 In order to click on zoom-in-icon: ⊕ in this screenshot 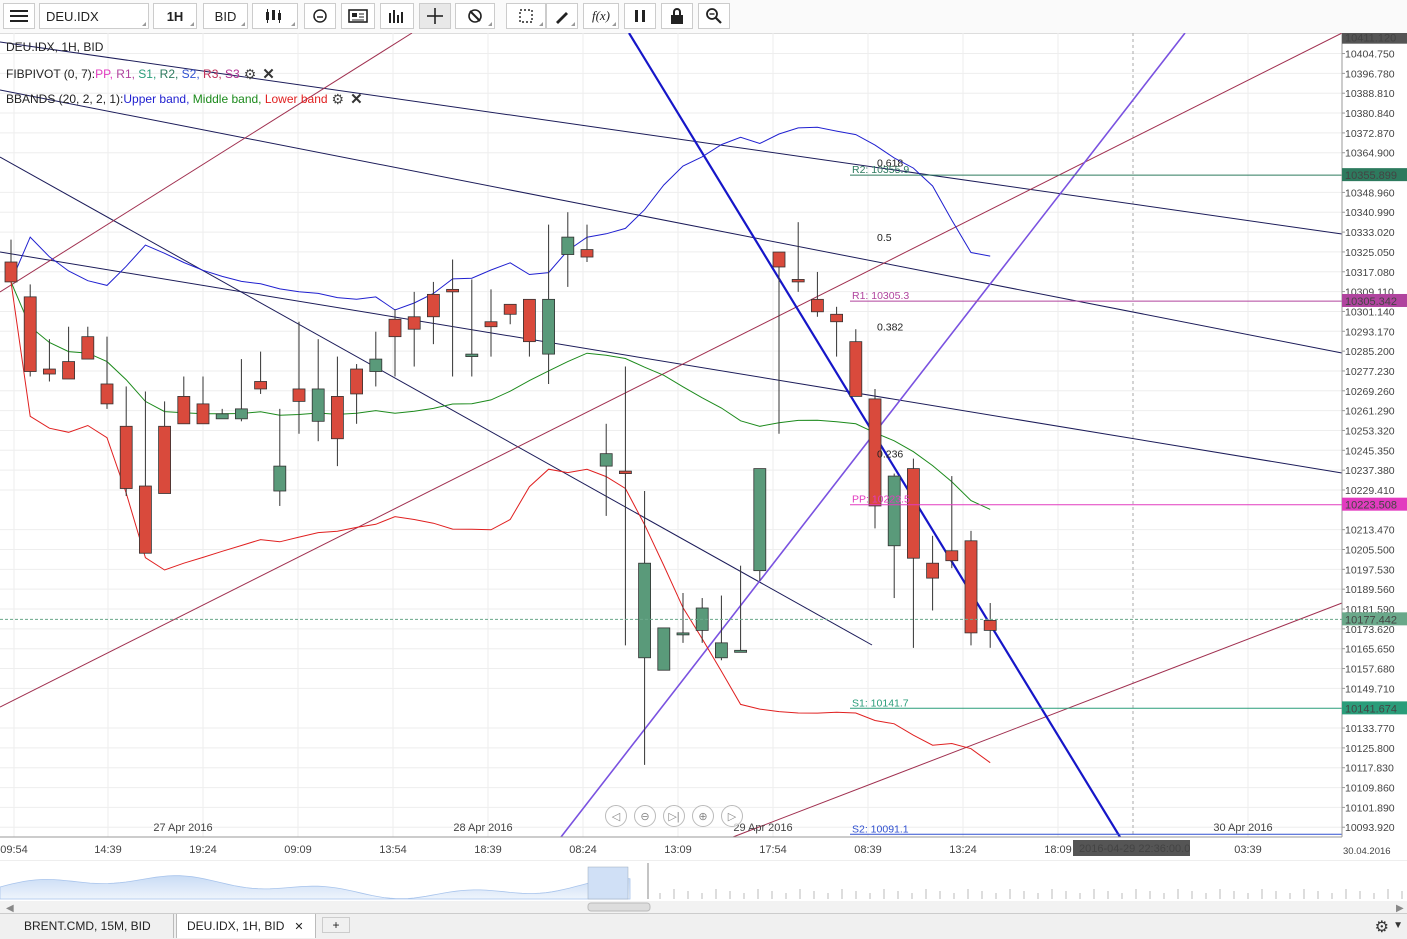, I will do `click(703, 816)`.